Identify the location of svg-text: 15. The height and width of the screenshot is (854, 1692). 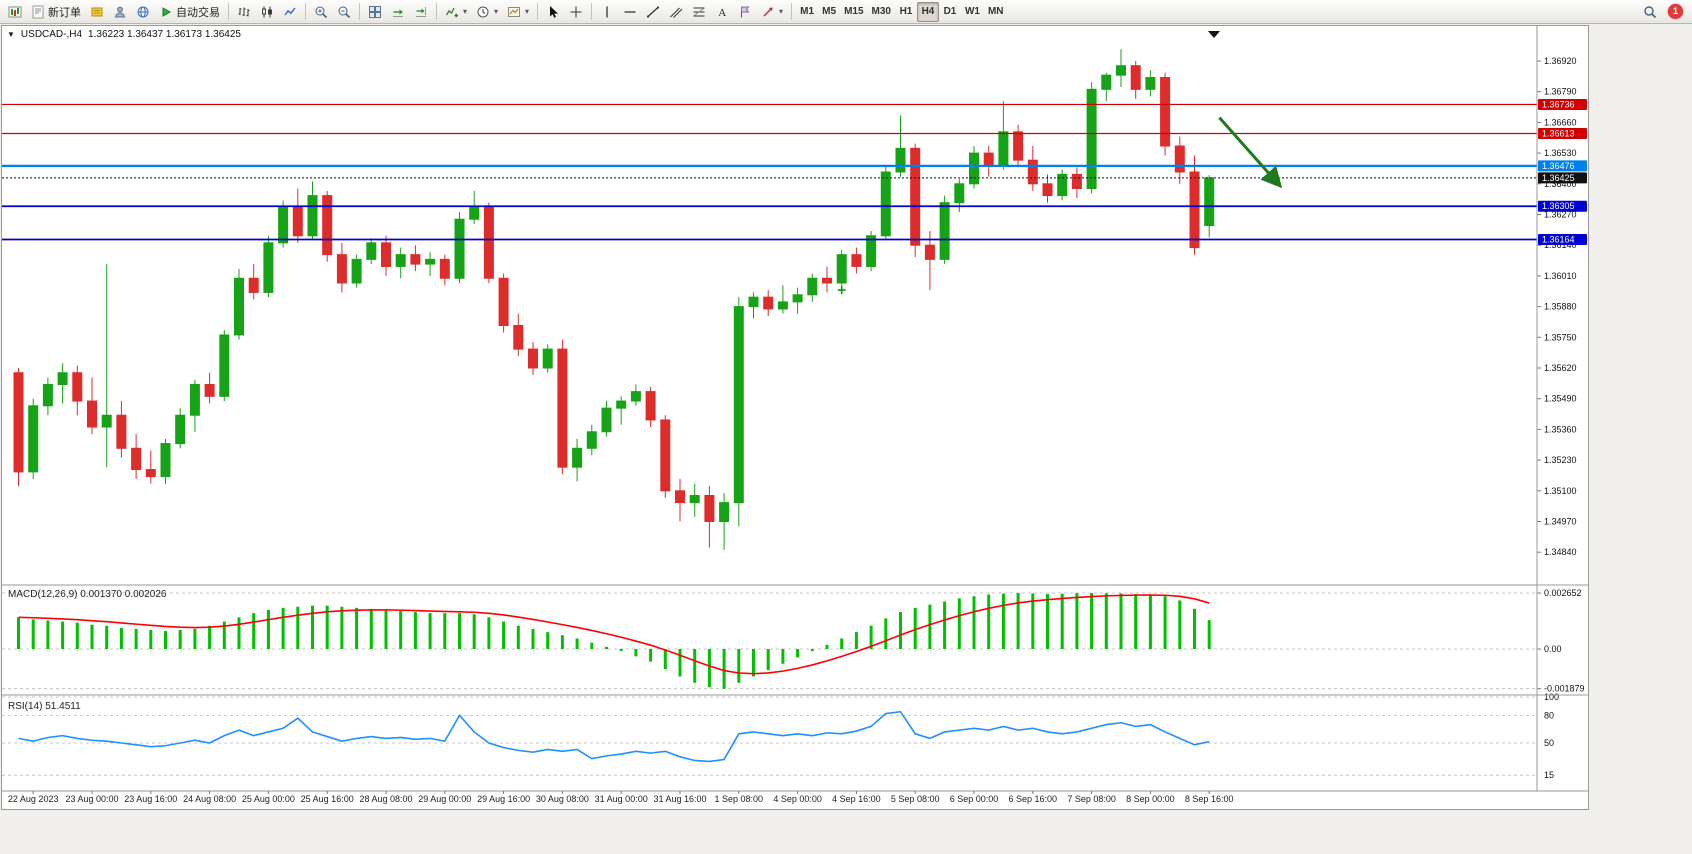
(1549, 775).